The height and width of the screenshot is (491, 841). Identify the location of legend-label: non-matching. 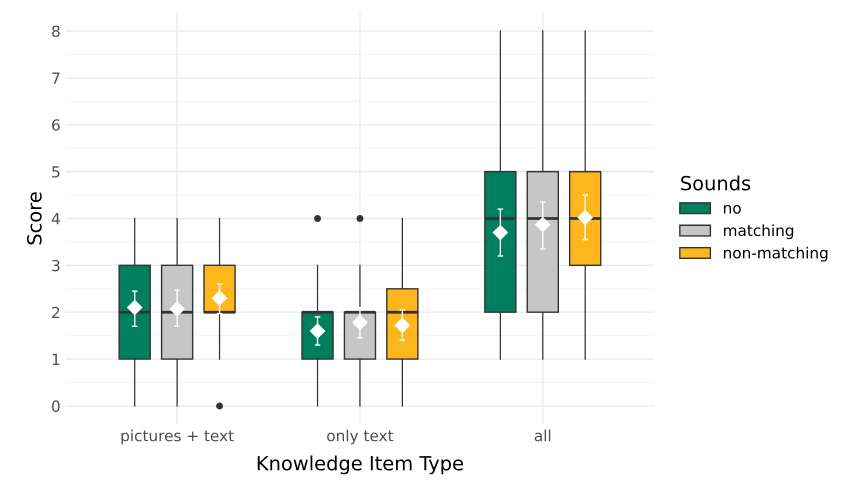
(776, 254).